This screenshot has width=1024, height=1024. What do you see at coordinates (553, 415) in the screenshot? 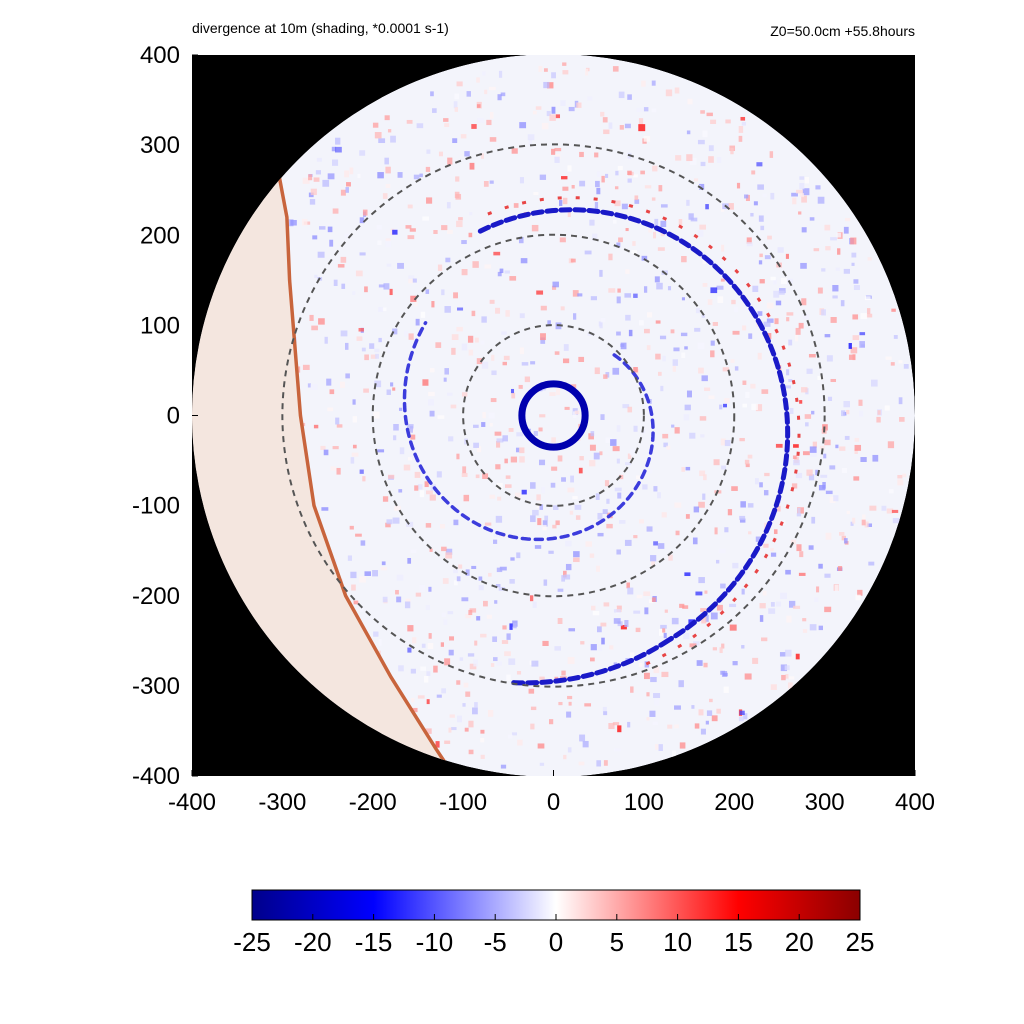
I see `eyewall-ring` at bounding box center [553, 415].